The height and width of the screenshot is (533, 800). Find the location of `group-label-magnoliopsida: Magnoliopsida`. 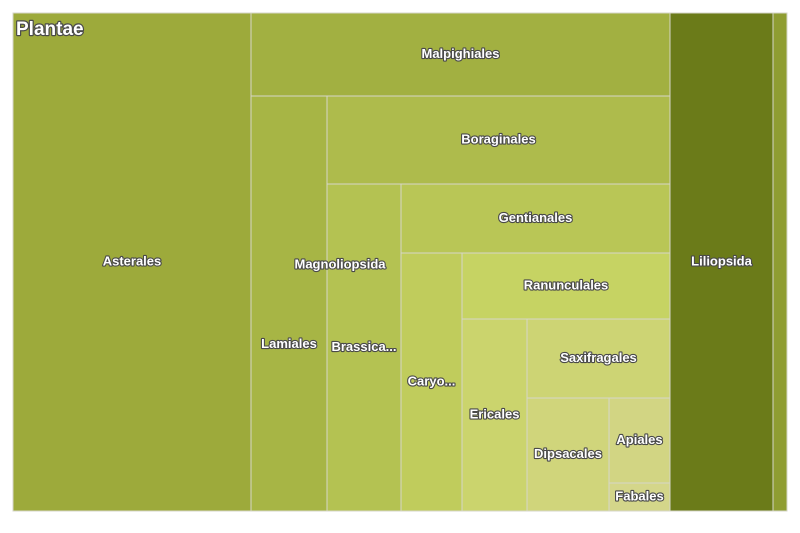

group-label-magnoliopsida: Magnoliopsida is located at coordinates (341, 263).